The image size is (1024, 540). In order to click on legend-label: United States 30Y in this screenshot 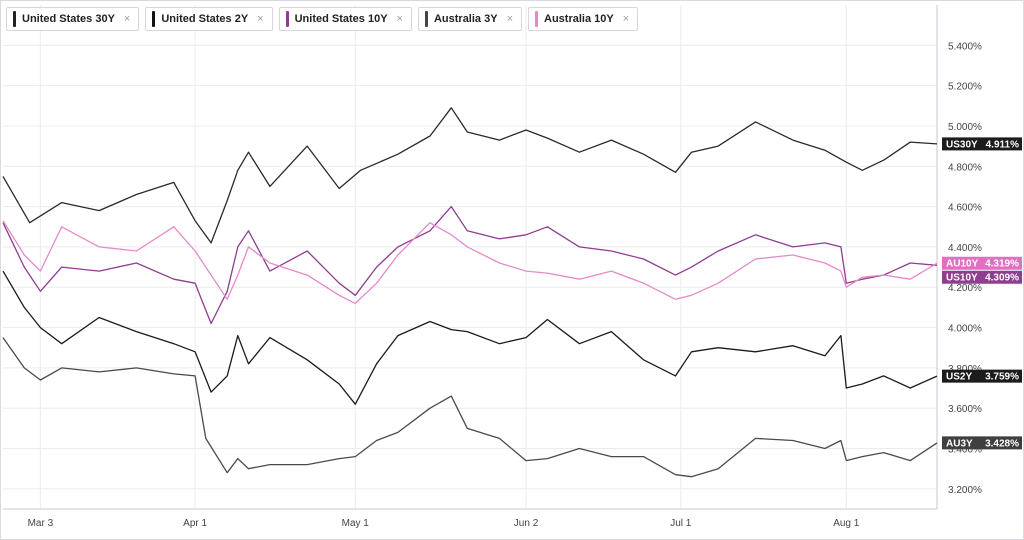, I will do `click(68, 19)`.